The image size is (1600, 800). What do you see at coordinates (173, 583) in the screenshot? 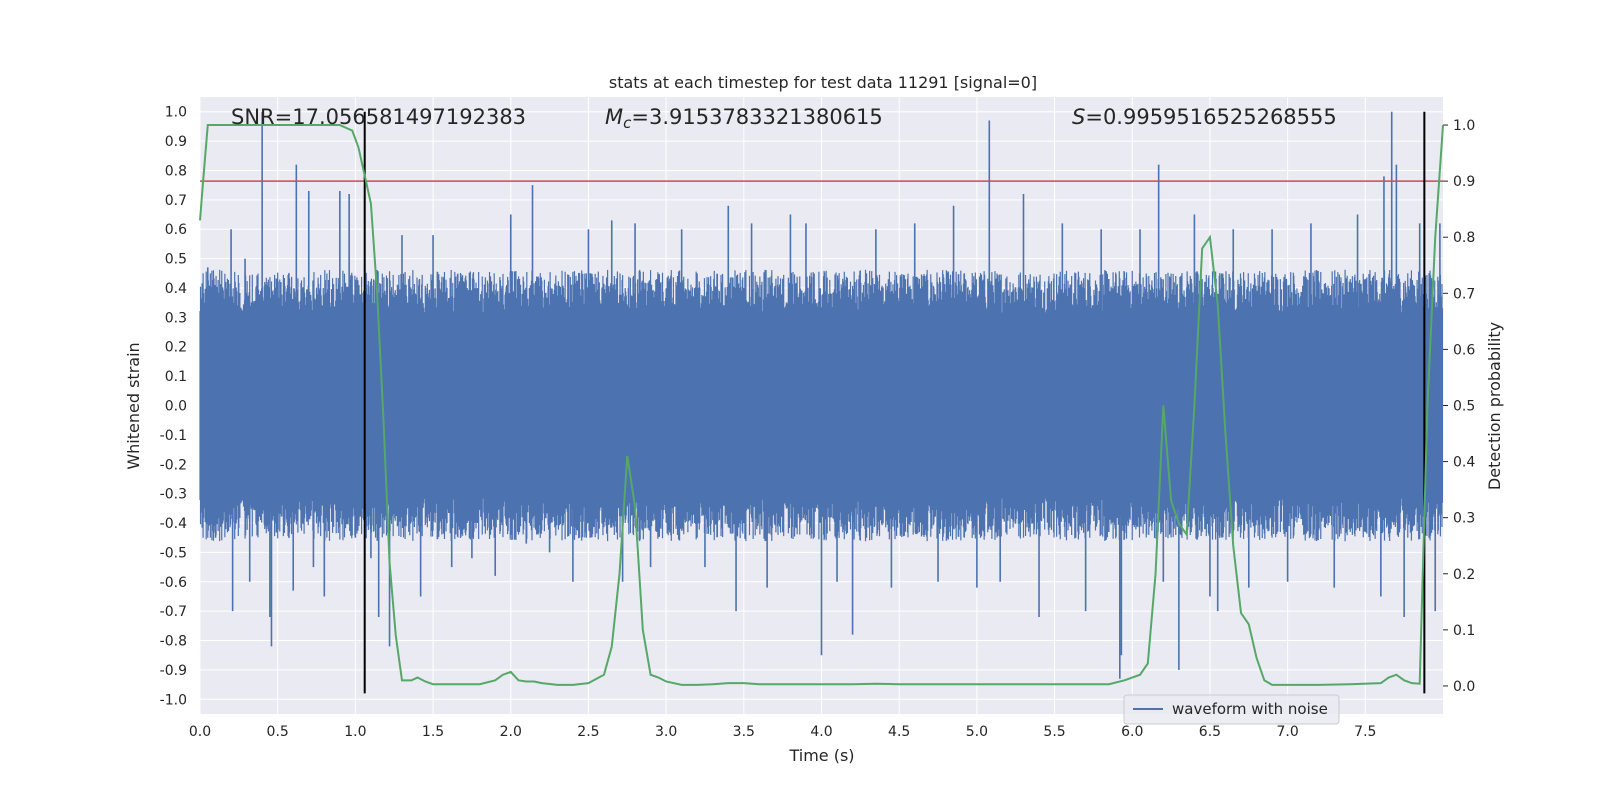
I see `y-tick-label: -0.6` at bounding box center [173, 583].